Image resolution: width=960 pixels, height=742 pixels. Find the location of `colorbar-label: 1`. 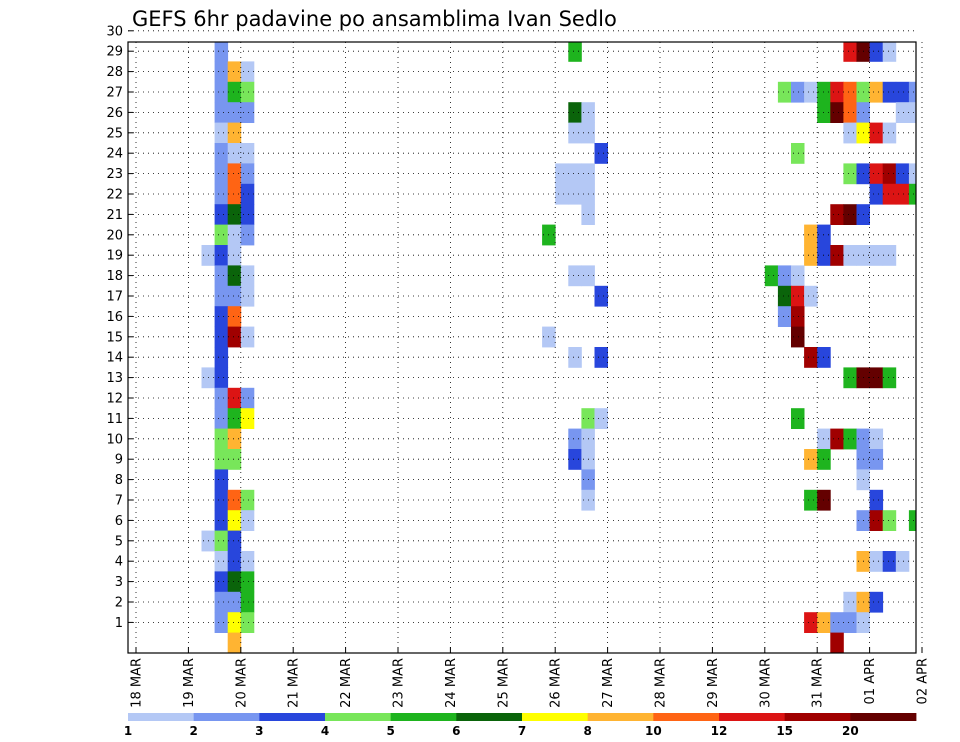

colorbar-label: 1 is located at coordinates (128, 731).